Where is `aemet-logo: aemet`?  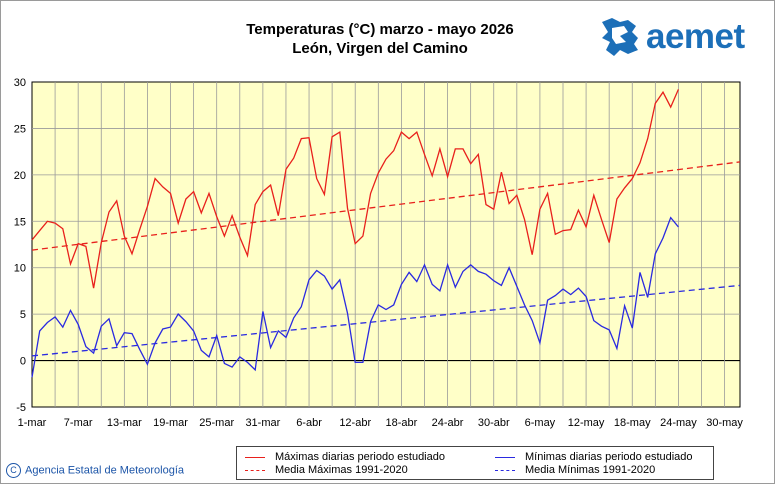
aemet-logo: aemet is located at coordinates (685, 37).